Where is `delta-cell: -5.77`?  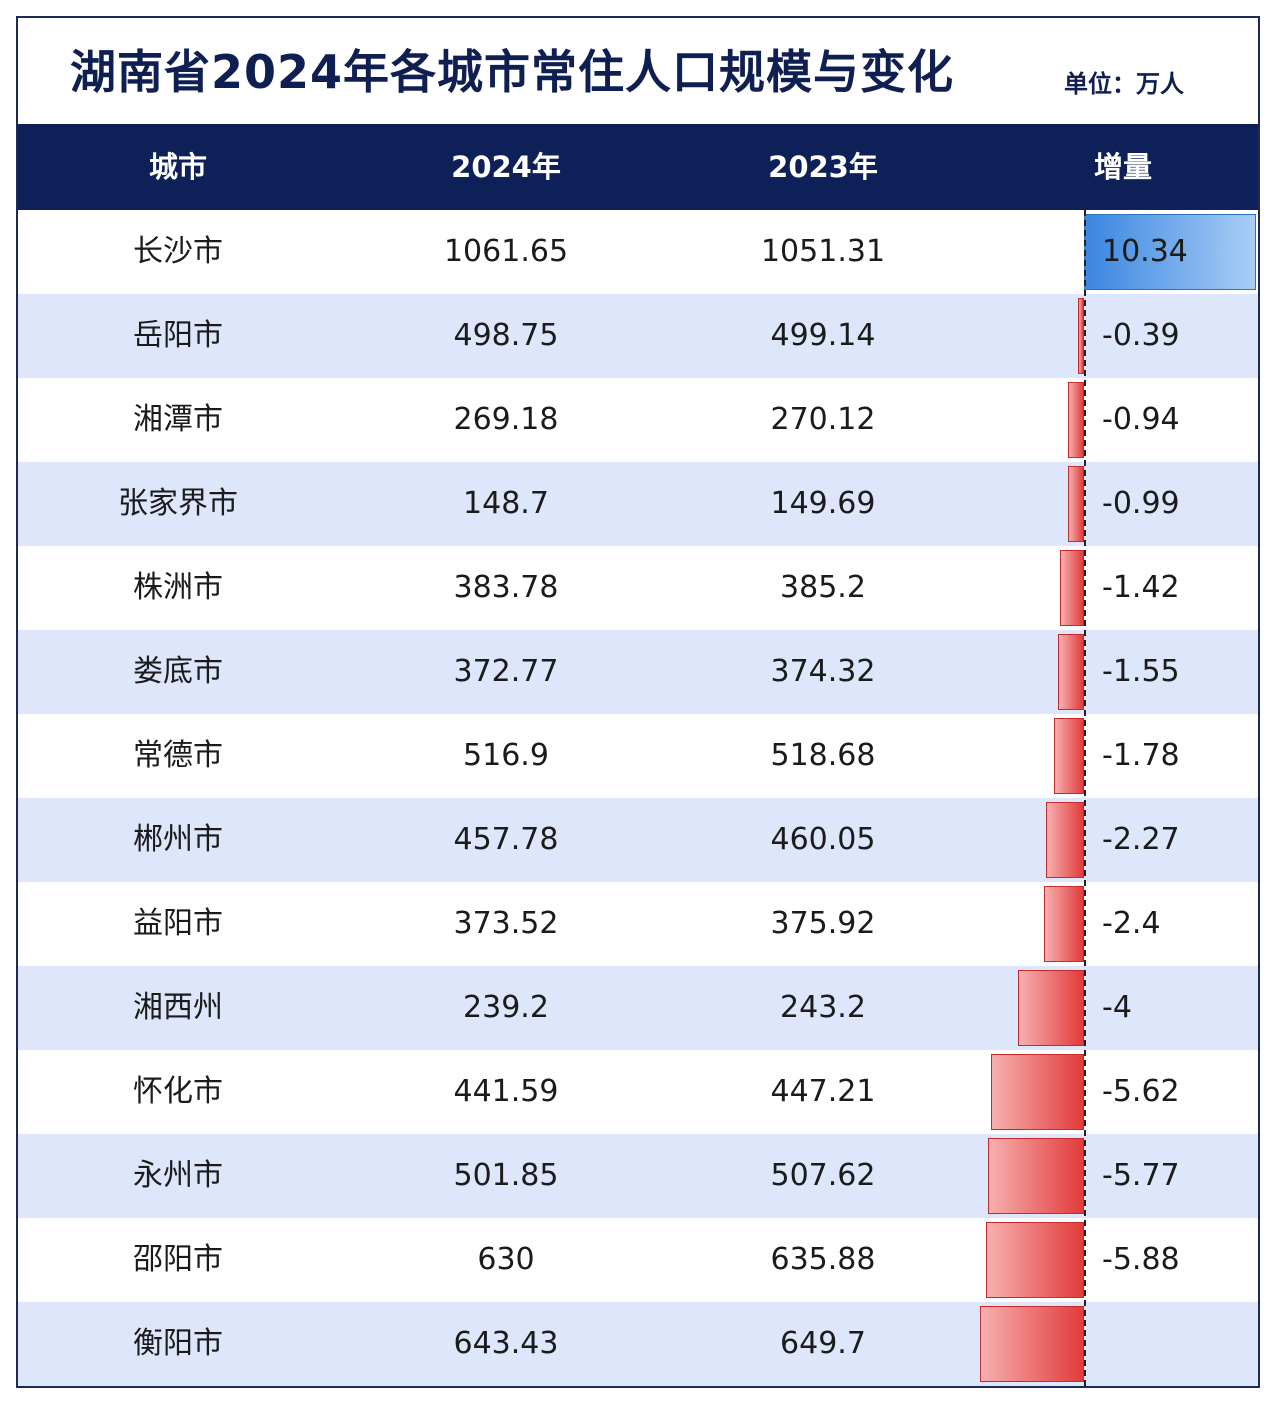
delta-cell: -5.77 is located at coordinates (1141, 1175).